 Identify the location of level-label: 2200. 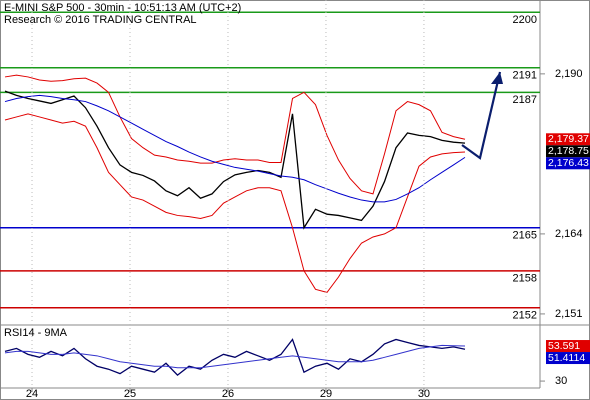
(525, 20).